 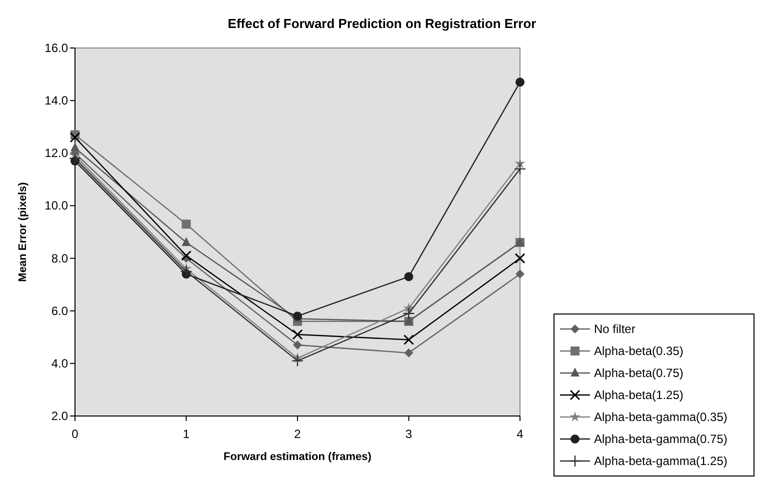 What do you see at coordinates (408, 434) in the screenshot?
I see `x-tick-label: 3` at bounding box center [408, 434].